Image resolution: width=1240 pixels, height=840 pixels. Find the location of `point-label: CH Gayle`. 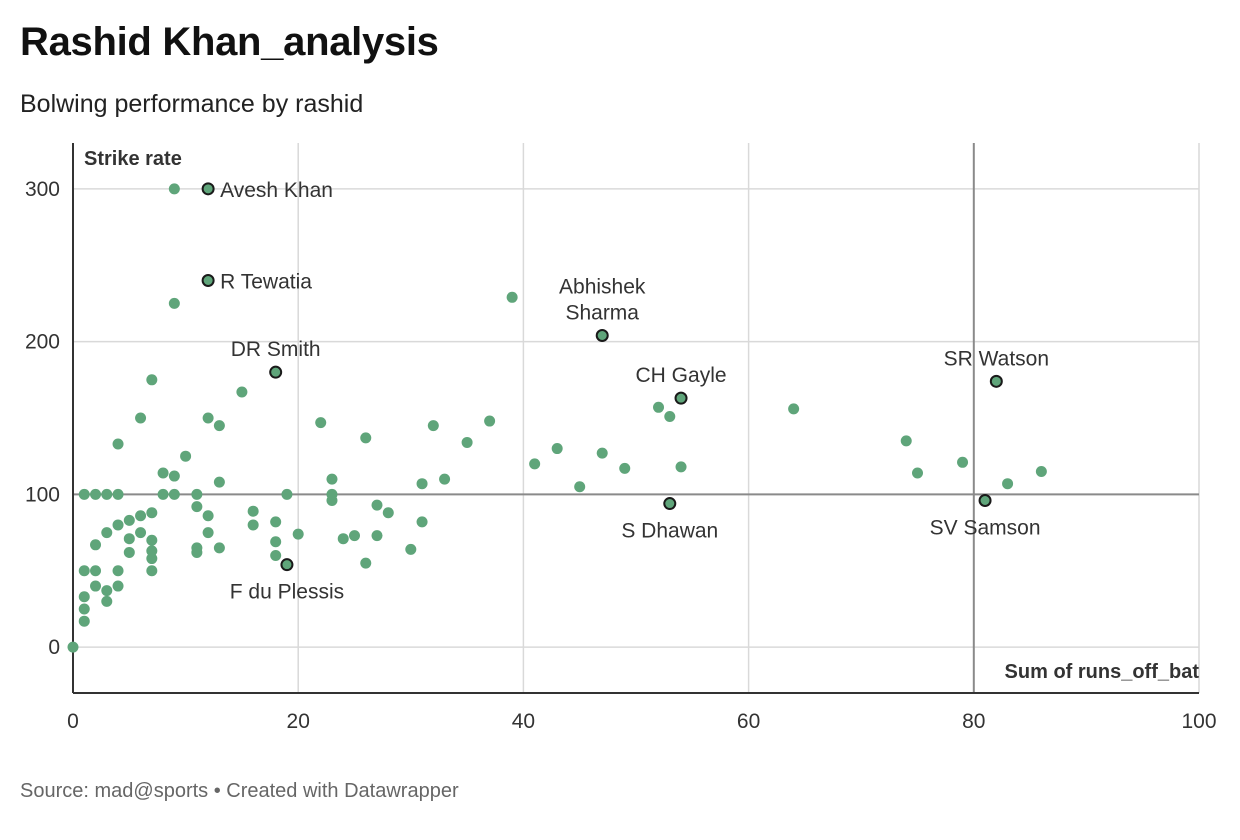

point-label: CH Gayle is located at coordinates (681, 375).